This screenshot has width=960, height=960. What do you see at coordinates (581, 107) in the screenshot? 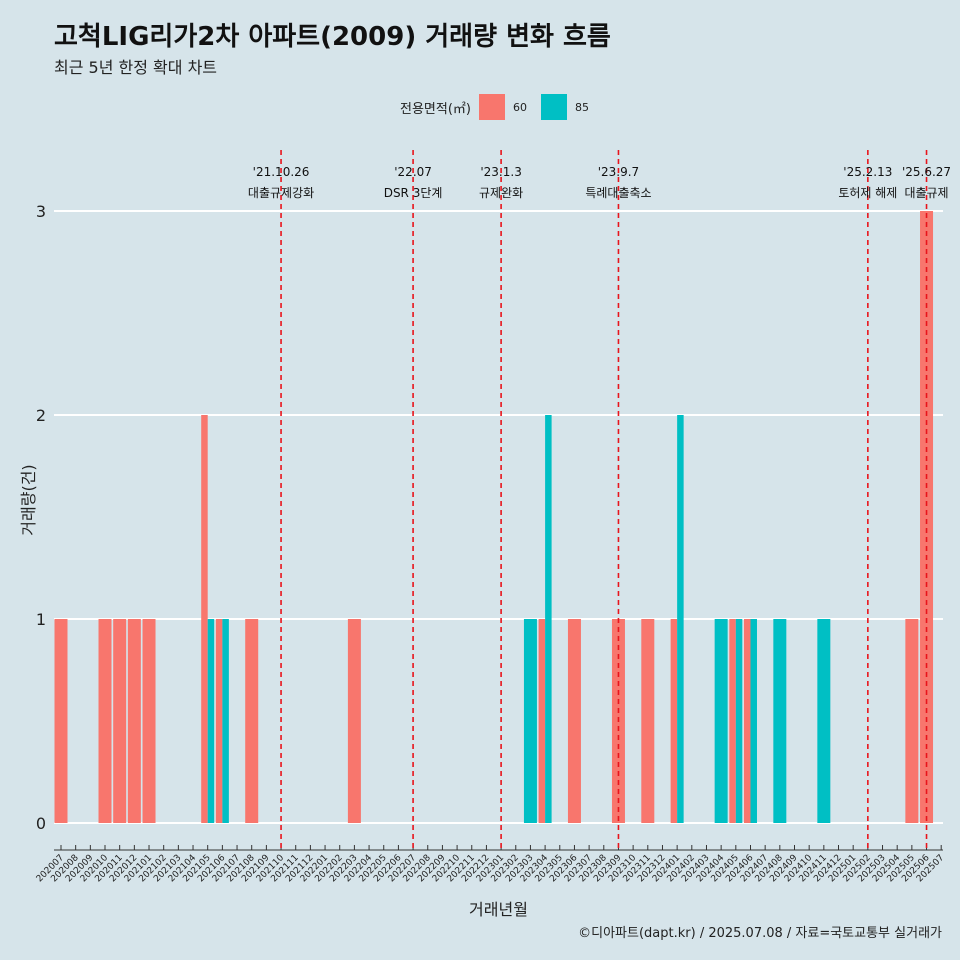
I see `legend-label-85: 85` at bounding box center [581, 107].